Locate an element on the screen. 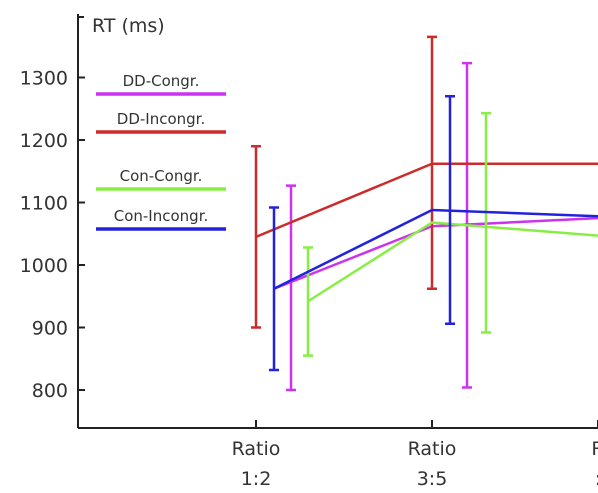  x-tick-label-sub: 1:2 is located at coordinates (256, 479).